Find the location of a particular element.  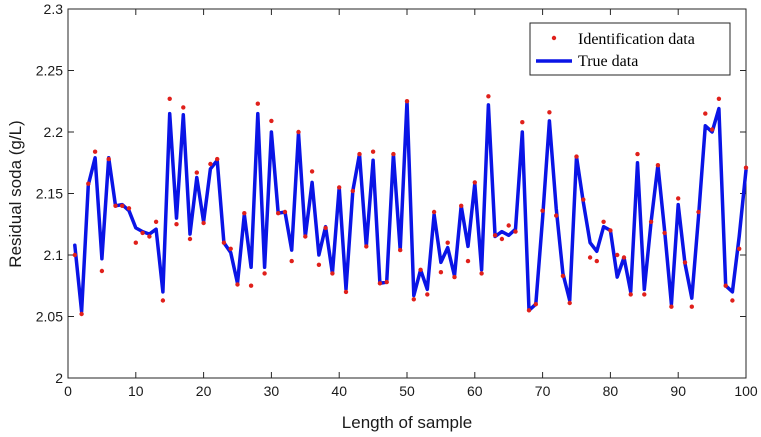

x-axis-title: Length of sample is located at coordinates (407, 422).